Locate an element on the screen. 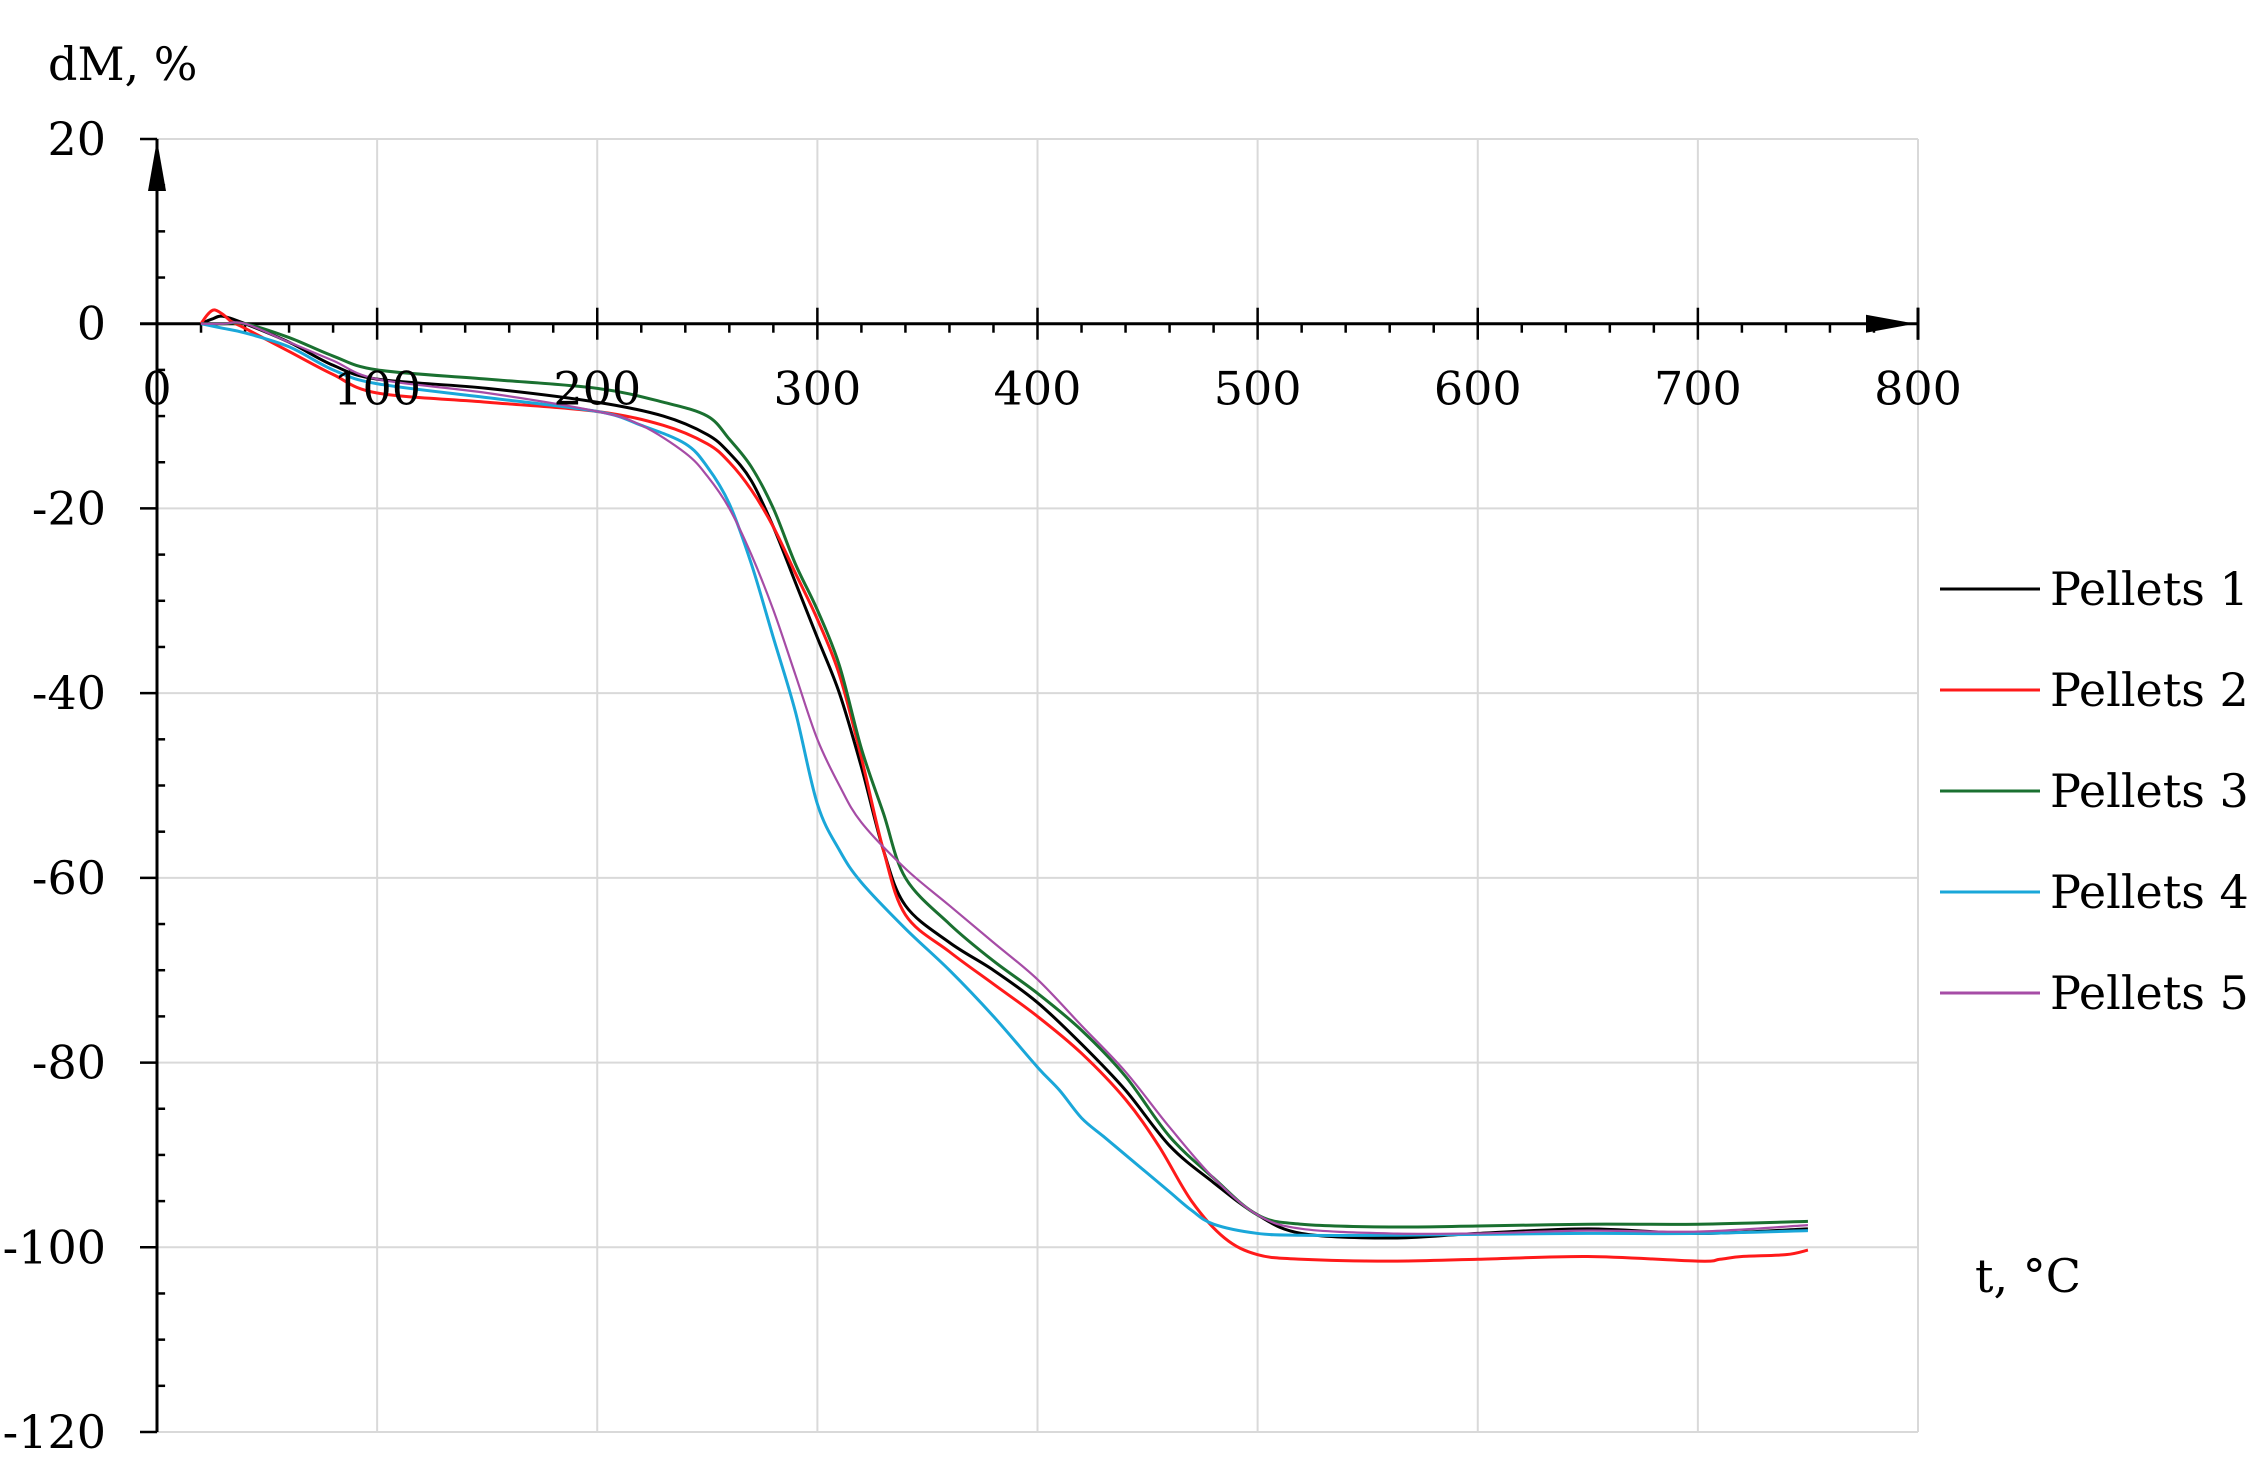 The width and height of the screenshot is (2248, 1477). x-tick-label: 400 is located at coordinates (1038, 389).